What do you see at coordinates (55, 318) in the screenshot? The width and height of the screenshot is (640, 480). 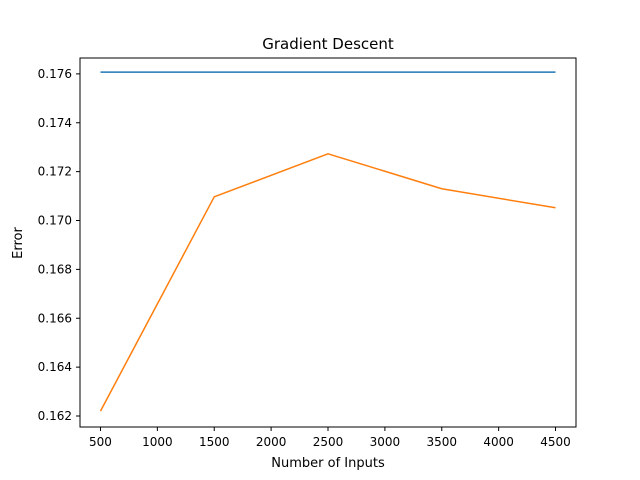 I see `y-tick-label: 0.166` at bounding box center [55, 318].